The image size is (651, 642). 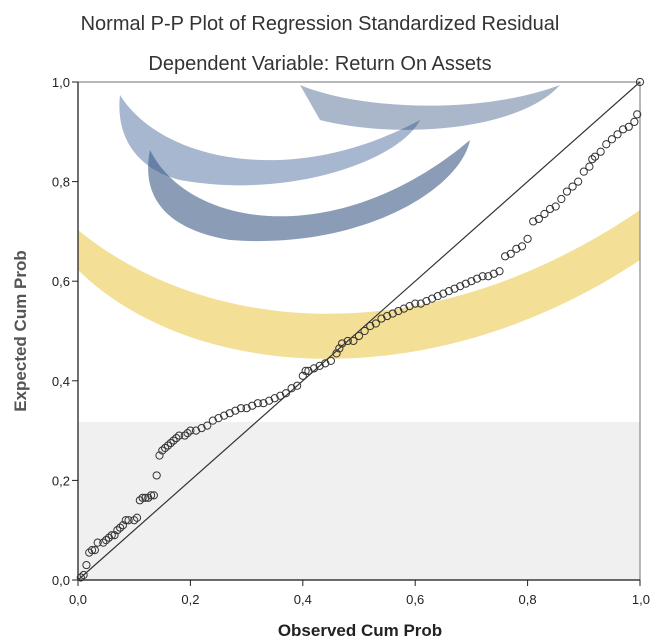 I want to click on x-tick-label: 0,6, so click(x=415, y=599).